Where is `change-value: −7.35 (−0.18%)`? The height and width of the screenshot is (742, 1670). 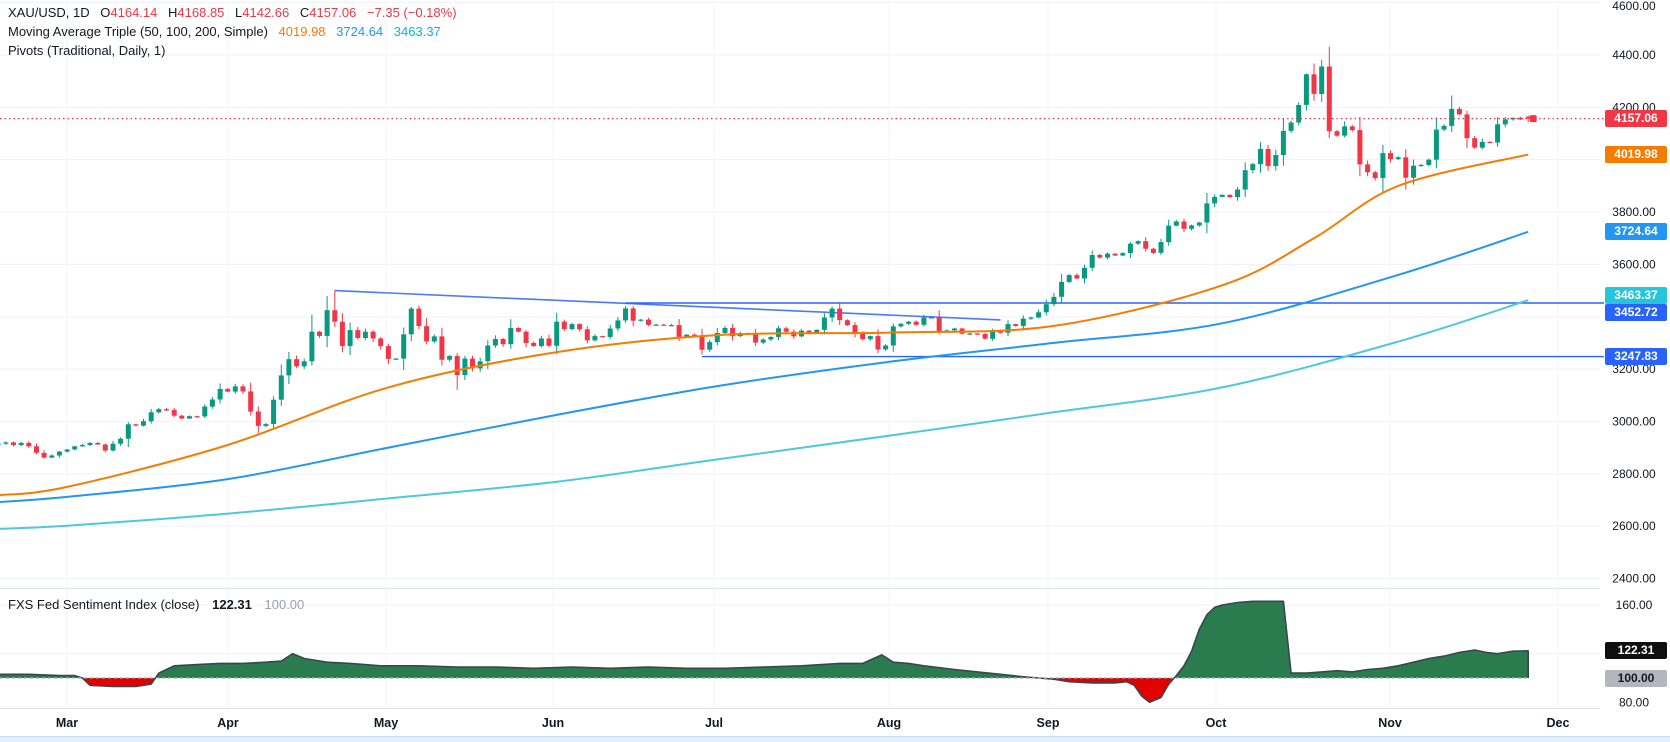
change-value: −7.35 (−0.18%) is located at coordinates (411, 12).